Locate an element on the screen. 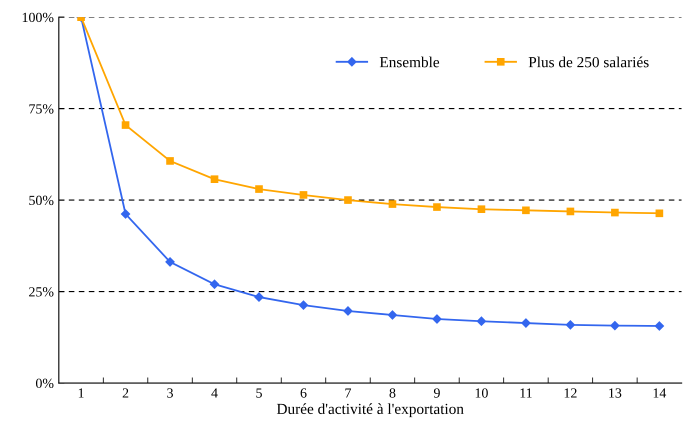  x-tick-label: 2 is located at coordinates (125, 393).